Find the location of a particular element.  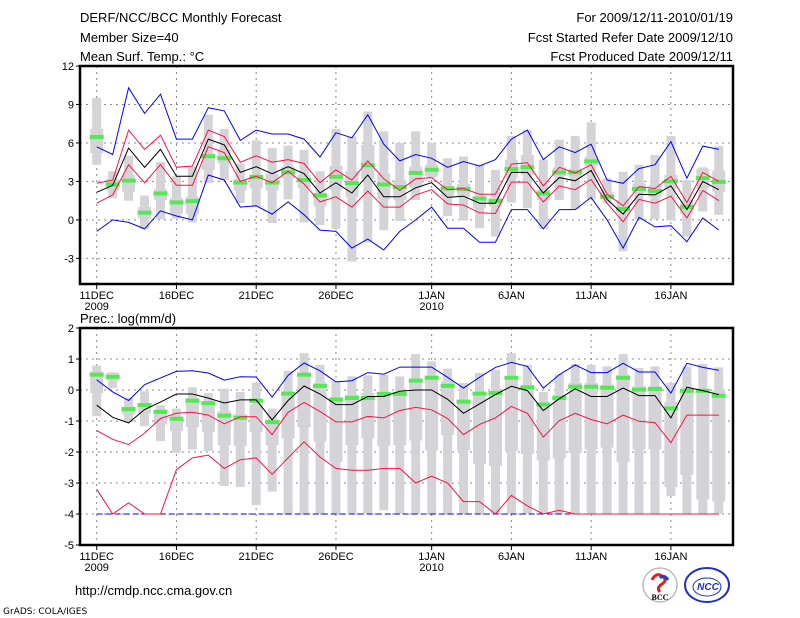

y-tick-label: 12 is located at coordinates (68, 67).